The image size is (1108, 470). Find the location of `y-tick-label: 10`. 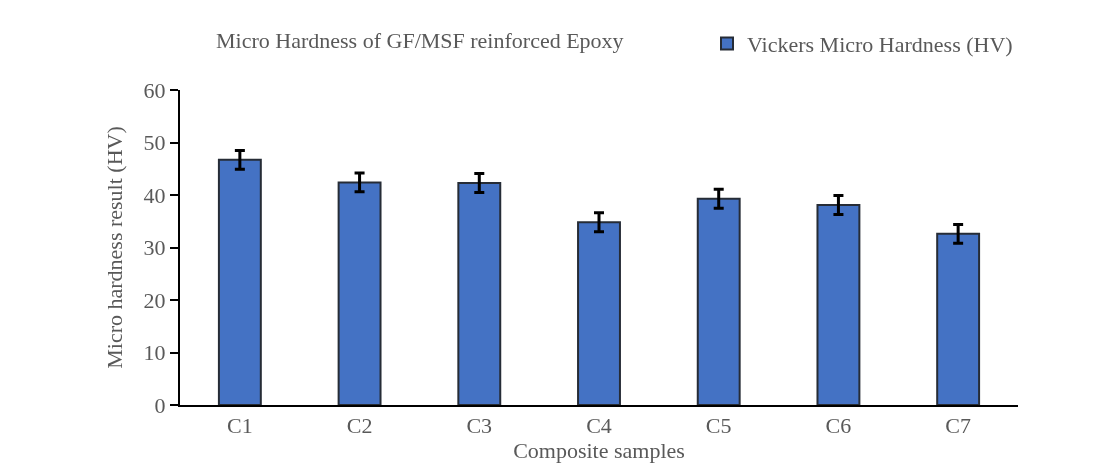

y-tick-label: 10 is located at coordinates (154, 353).